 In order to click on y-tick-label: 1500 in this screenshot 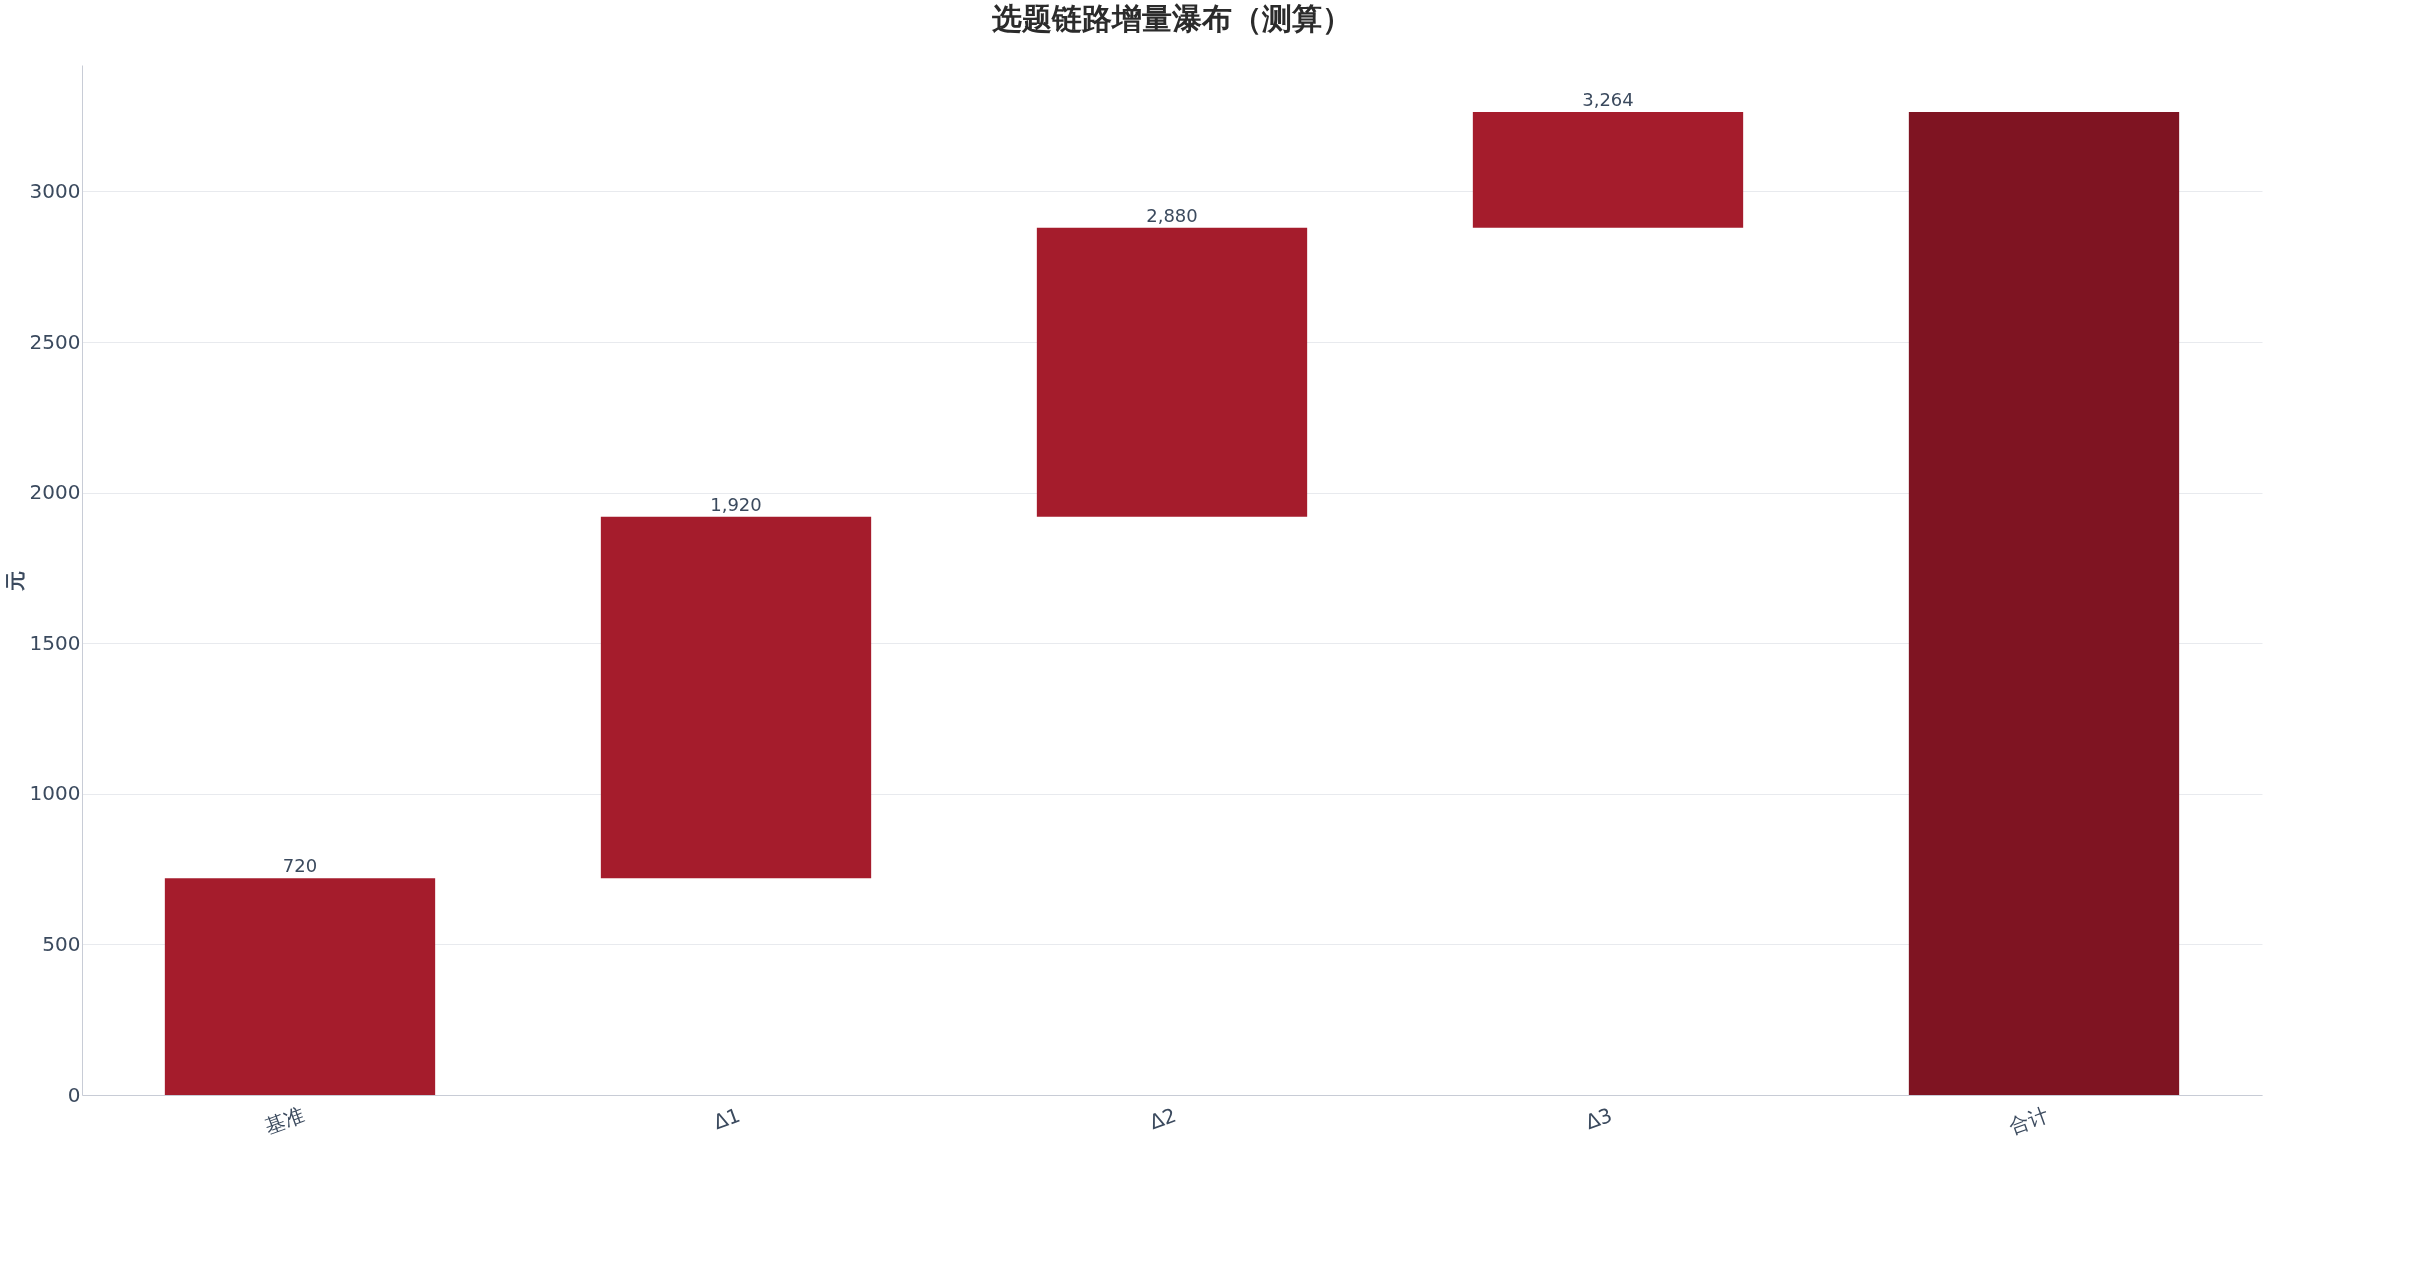, I will do `click(55, 642)`.